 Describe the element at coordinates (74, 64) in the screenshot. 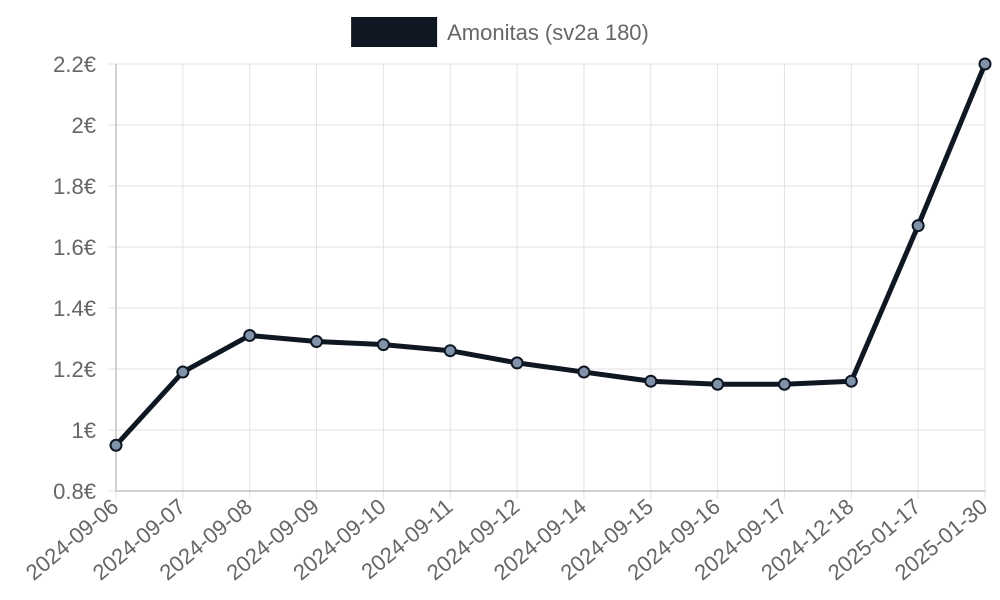

I see `y-tick-label: 2.2€` at that location.